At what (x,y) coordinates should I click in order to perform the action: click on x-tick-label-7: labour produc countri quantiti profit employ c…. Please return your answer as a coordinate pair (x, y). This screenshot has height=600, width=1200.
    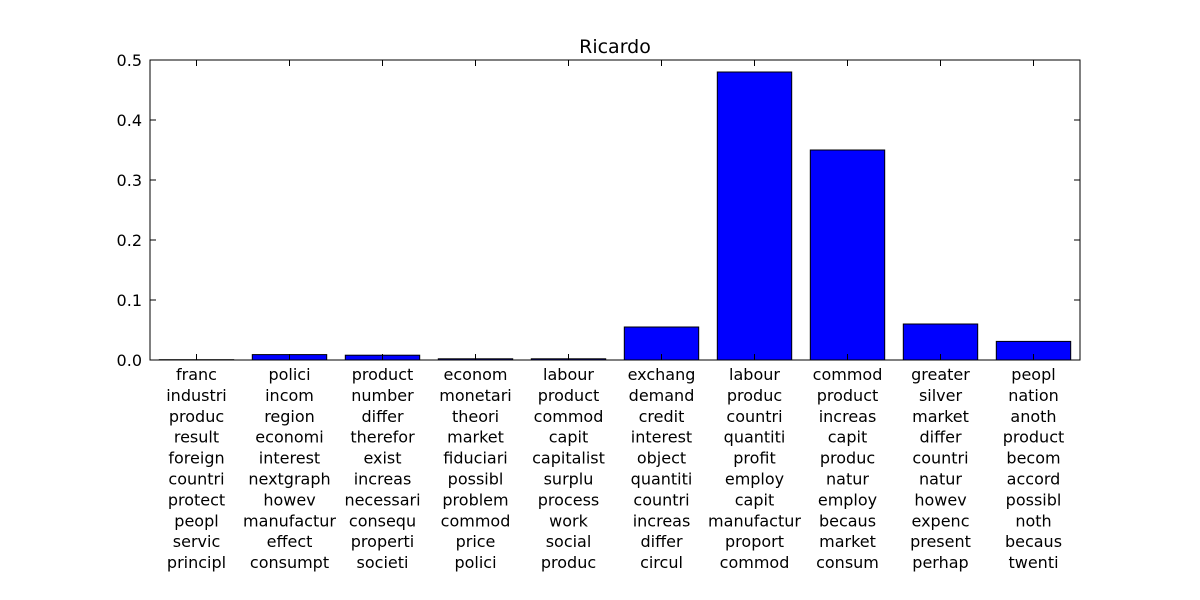
    Looking at the image, I should click on (754, 468).